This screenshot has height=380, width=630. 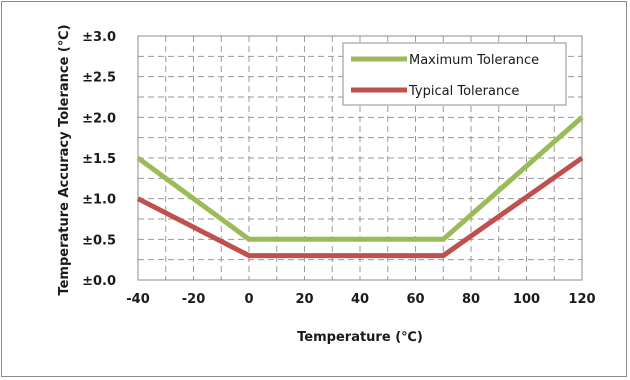 I want to click on x-axis-ticks: -40 -20 0 20 40 60 80 100 120, so click(x=360, y=299).